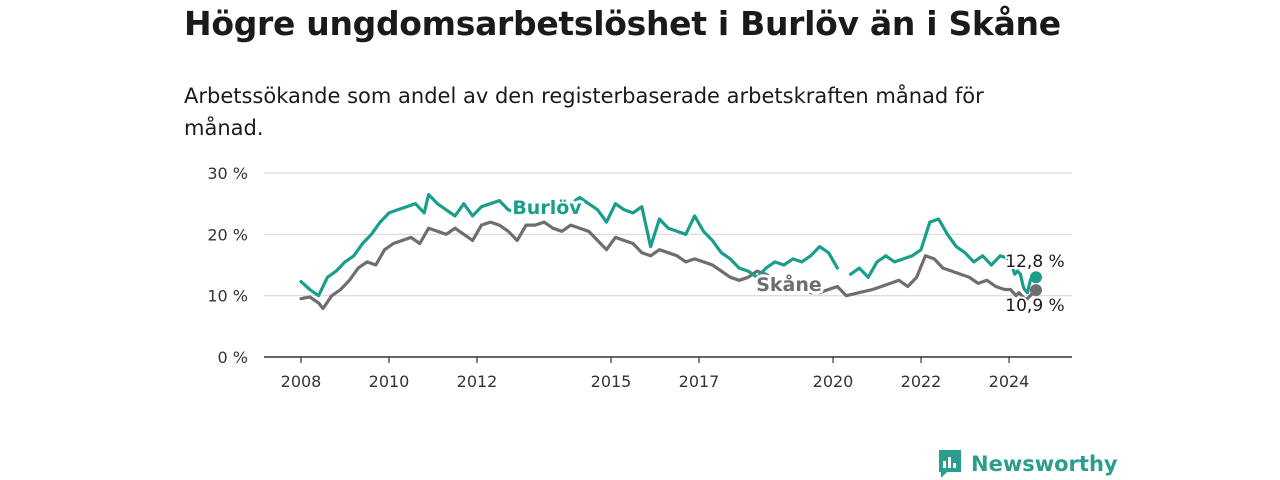 The height and width of the screenshot is (480, 1280). Describe the element at coordinates (389, 381) in the screenshot. I see `x-tick-label: 2010` at that location.